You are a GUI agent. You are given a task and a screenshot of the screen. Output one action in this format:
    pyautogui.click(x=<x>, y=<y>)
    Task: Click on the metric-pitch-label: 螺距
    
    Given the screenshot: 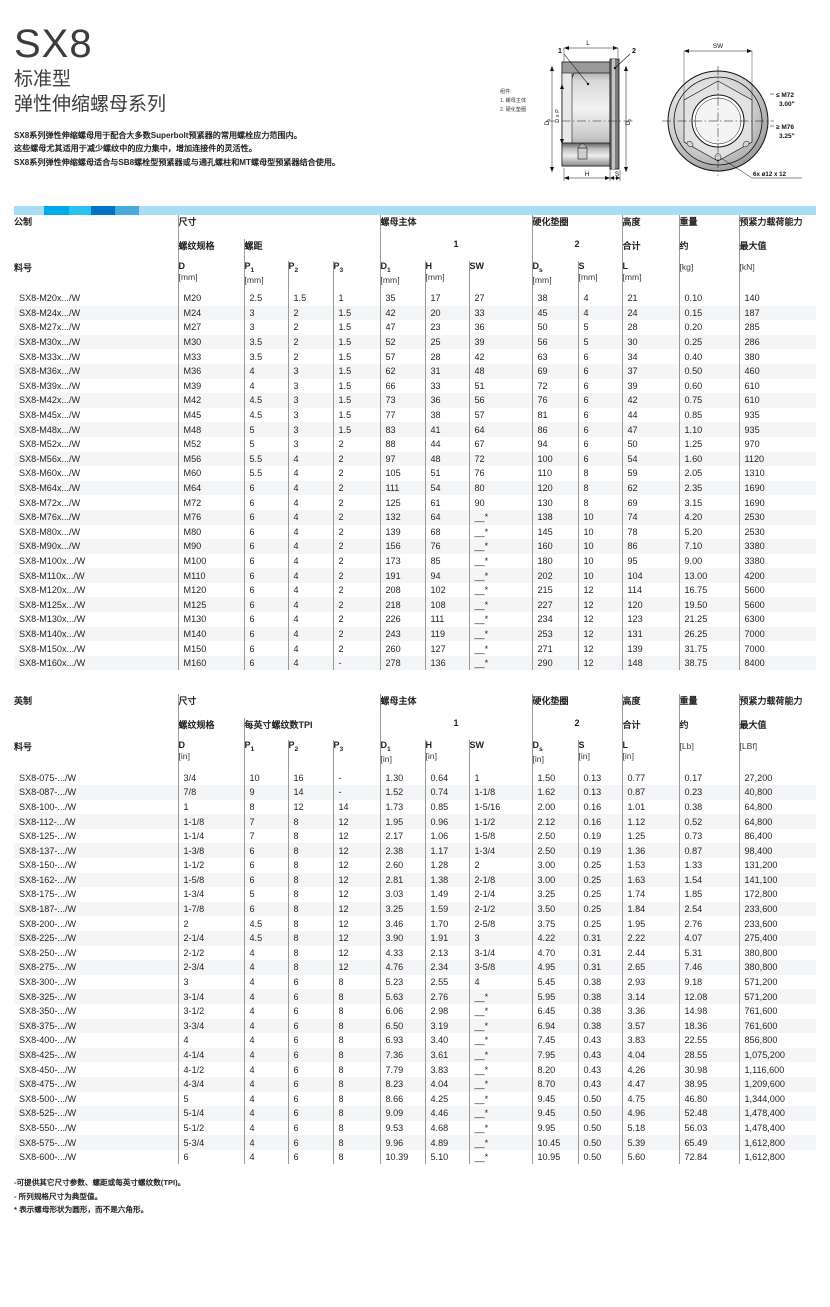 What is the action you would take?
    pyautogui.click(x=311, y=250)
    